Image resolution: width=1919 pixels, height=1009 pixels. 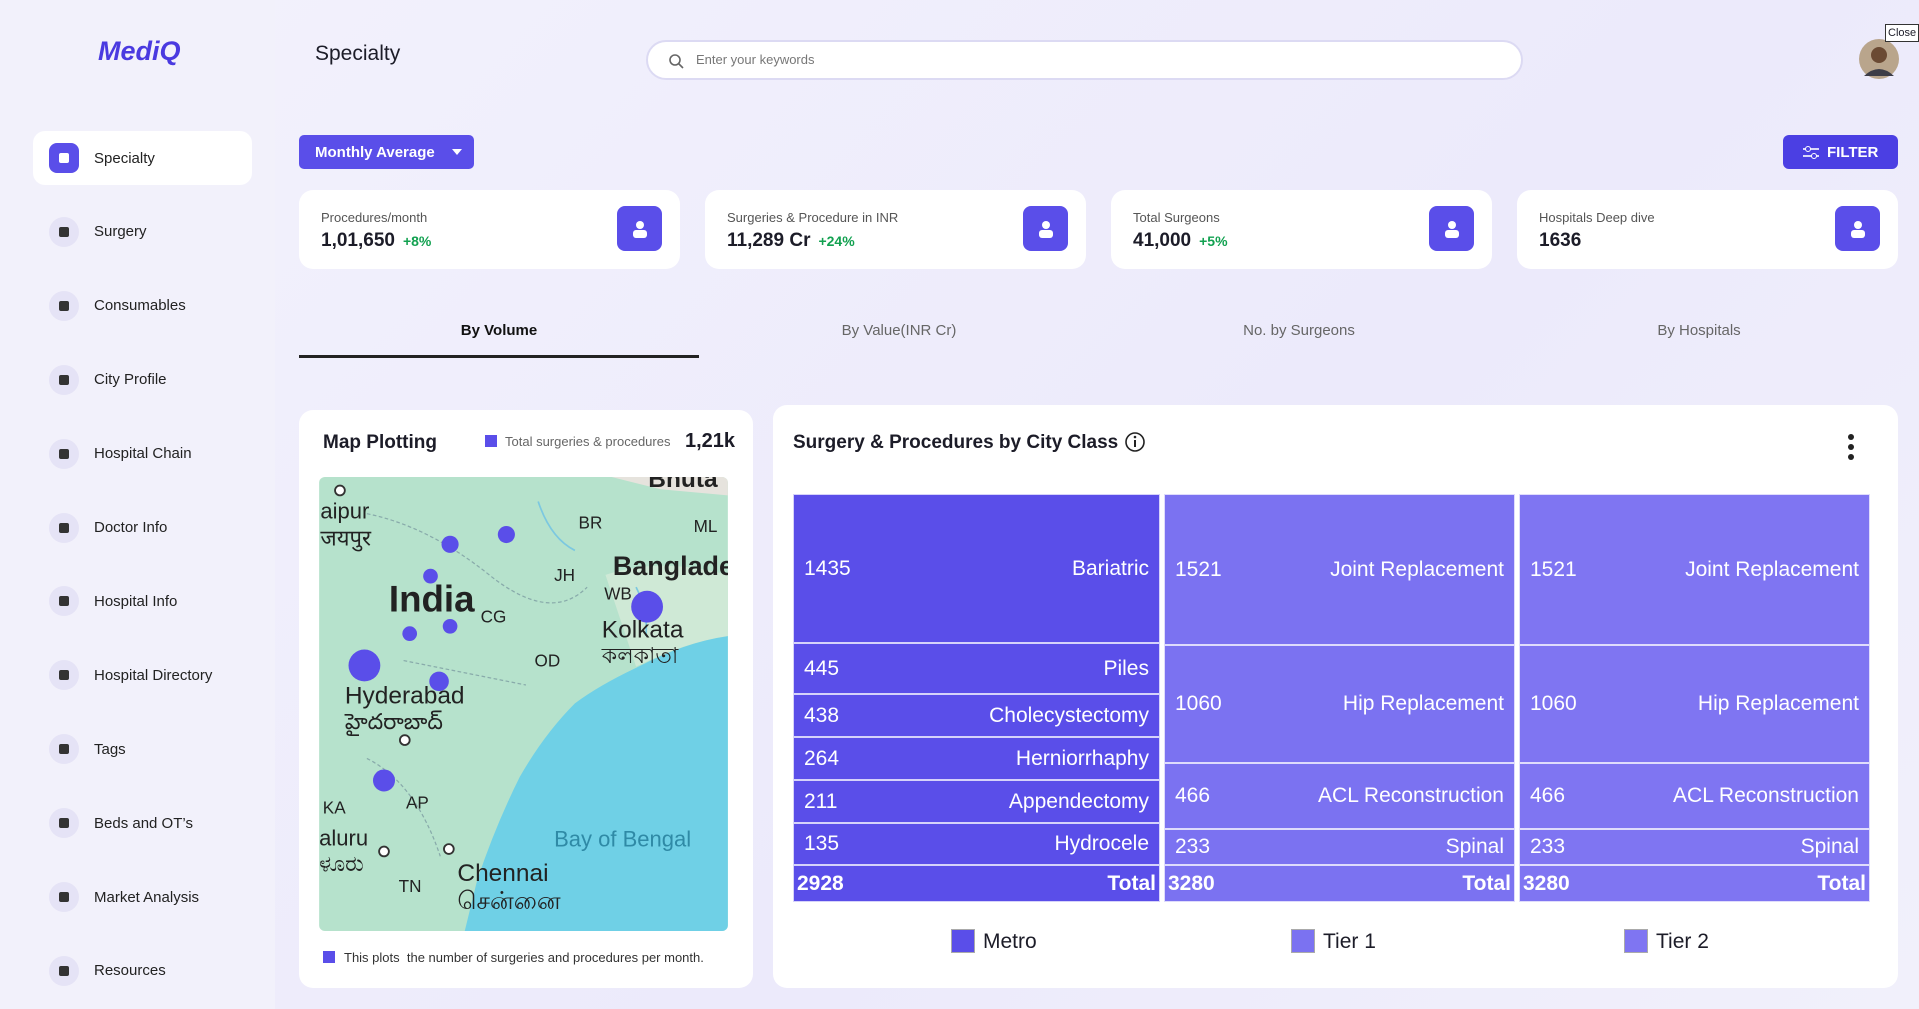 I want to click on cell-value: 466, so click(x=1548, y=795).